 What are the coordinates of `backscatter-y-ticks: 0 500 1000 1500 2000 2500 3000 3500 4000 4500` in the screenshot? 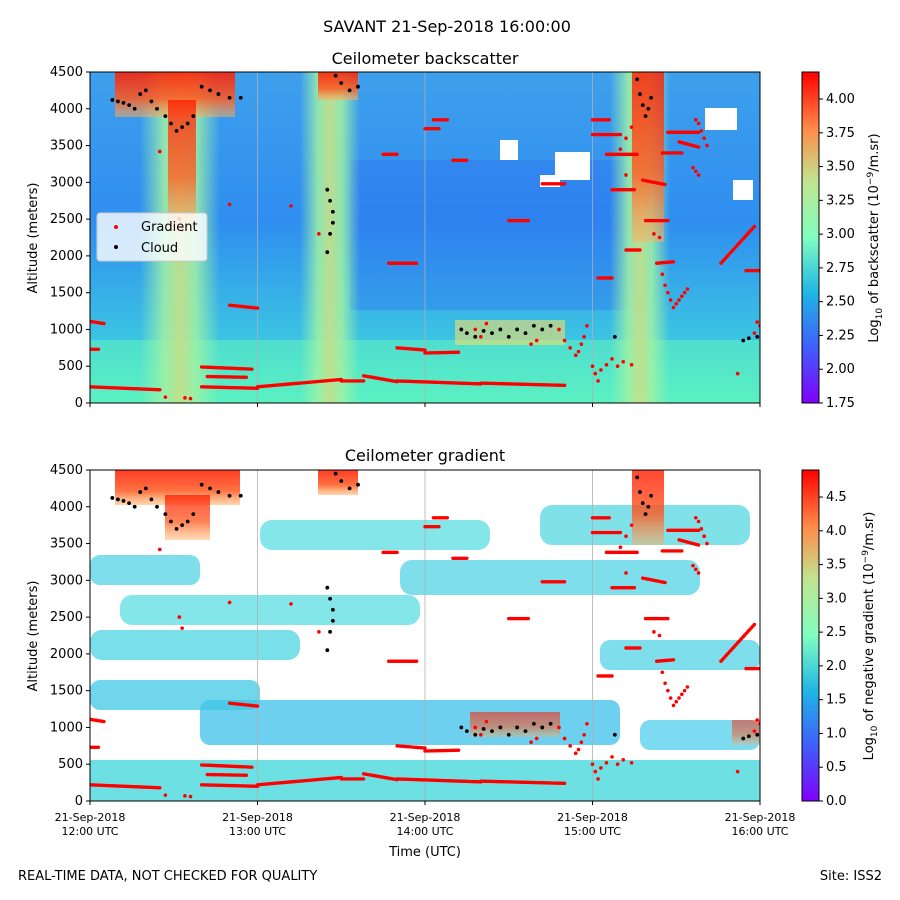 It's located at (70, 238).